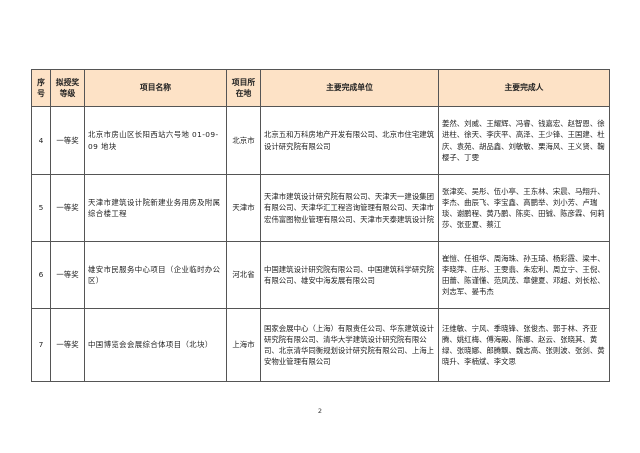 The width and height of the screenshot is (640, 453). Describe the element at coordinates (243, 140) in the screenshot. I see `row-region: 北京市` at that location.